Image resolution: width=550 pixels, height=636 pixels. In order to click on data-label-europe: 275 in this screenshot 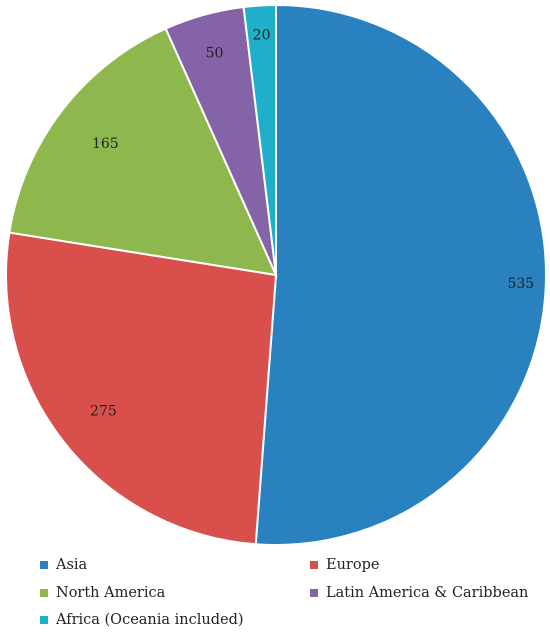, I will do `click(103, 411)`.